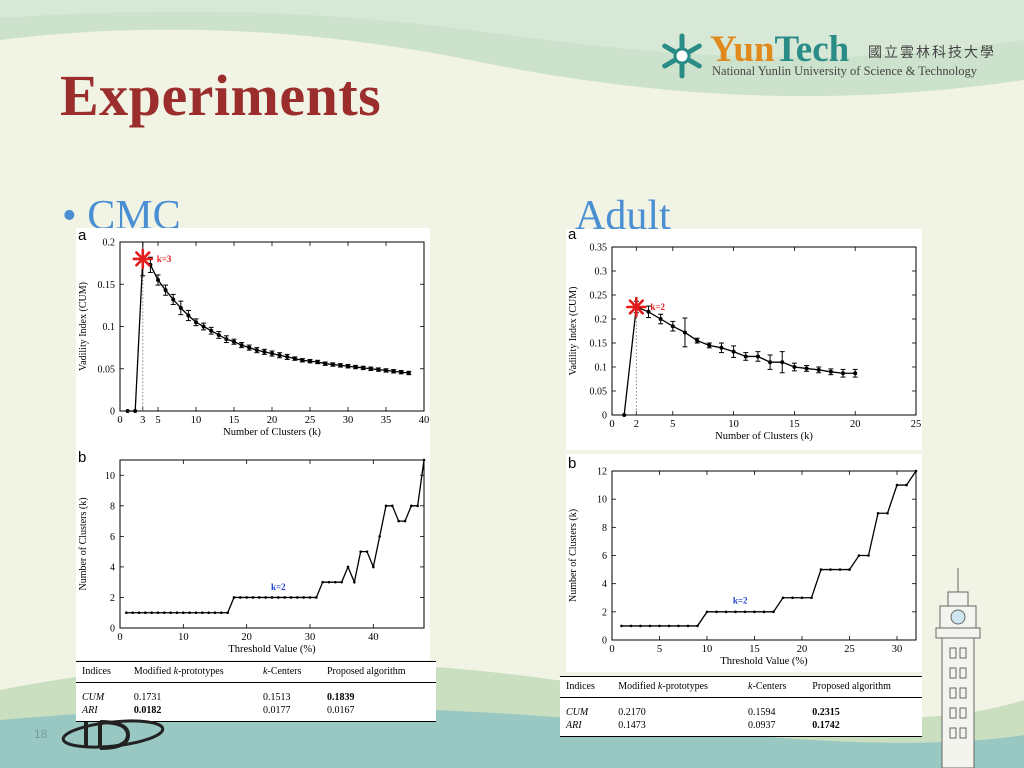 The height and width of the screenshot is (768, 1024). What do you see at coordinates (107, 369) in the screenshot?
I see `y-tick-label: 0.05` at bounding box center [107, 369].